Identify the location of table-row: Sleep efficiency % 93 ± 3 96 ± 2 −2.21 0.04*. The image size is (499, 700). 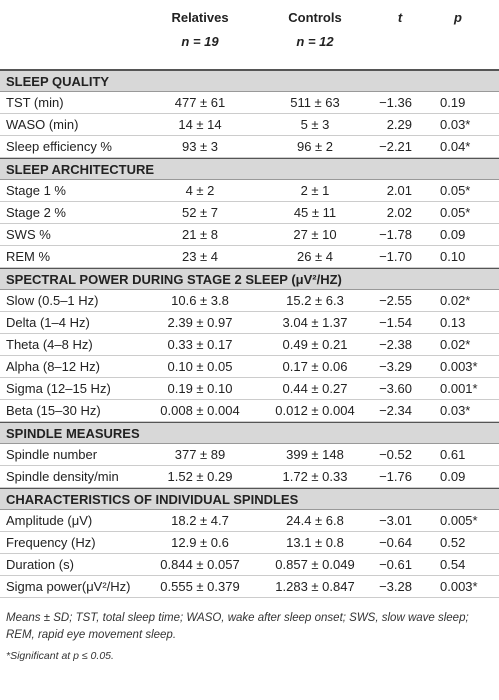
(249, 147).